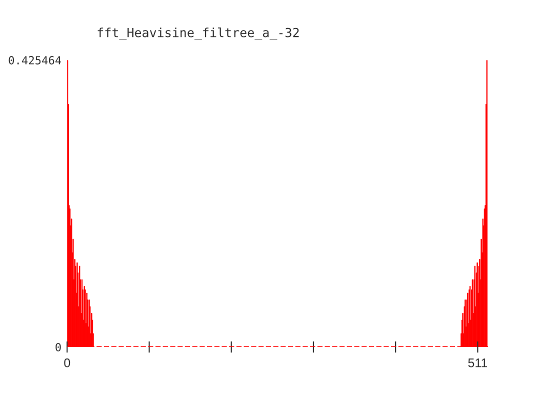 This screenshot has width=537, height=403. What do you see at coordinates (478, 363) in the screenshot?
I see `x-tick-label: 511` at bounding box center [478, 363].